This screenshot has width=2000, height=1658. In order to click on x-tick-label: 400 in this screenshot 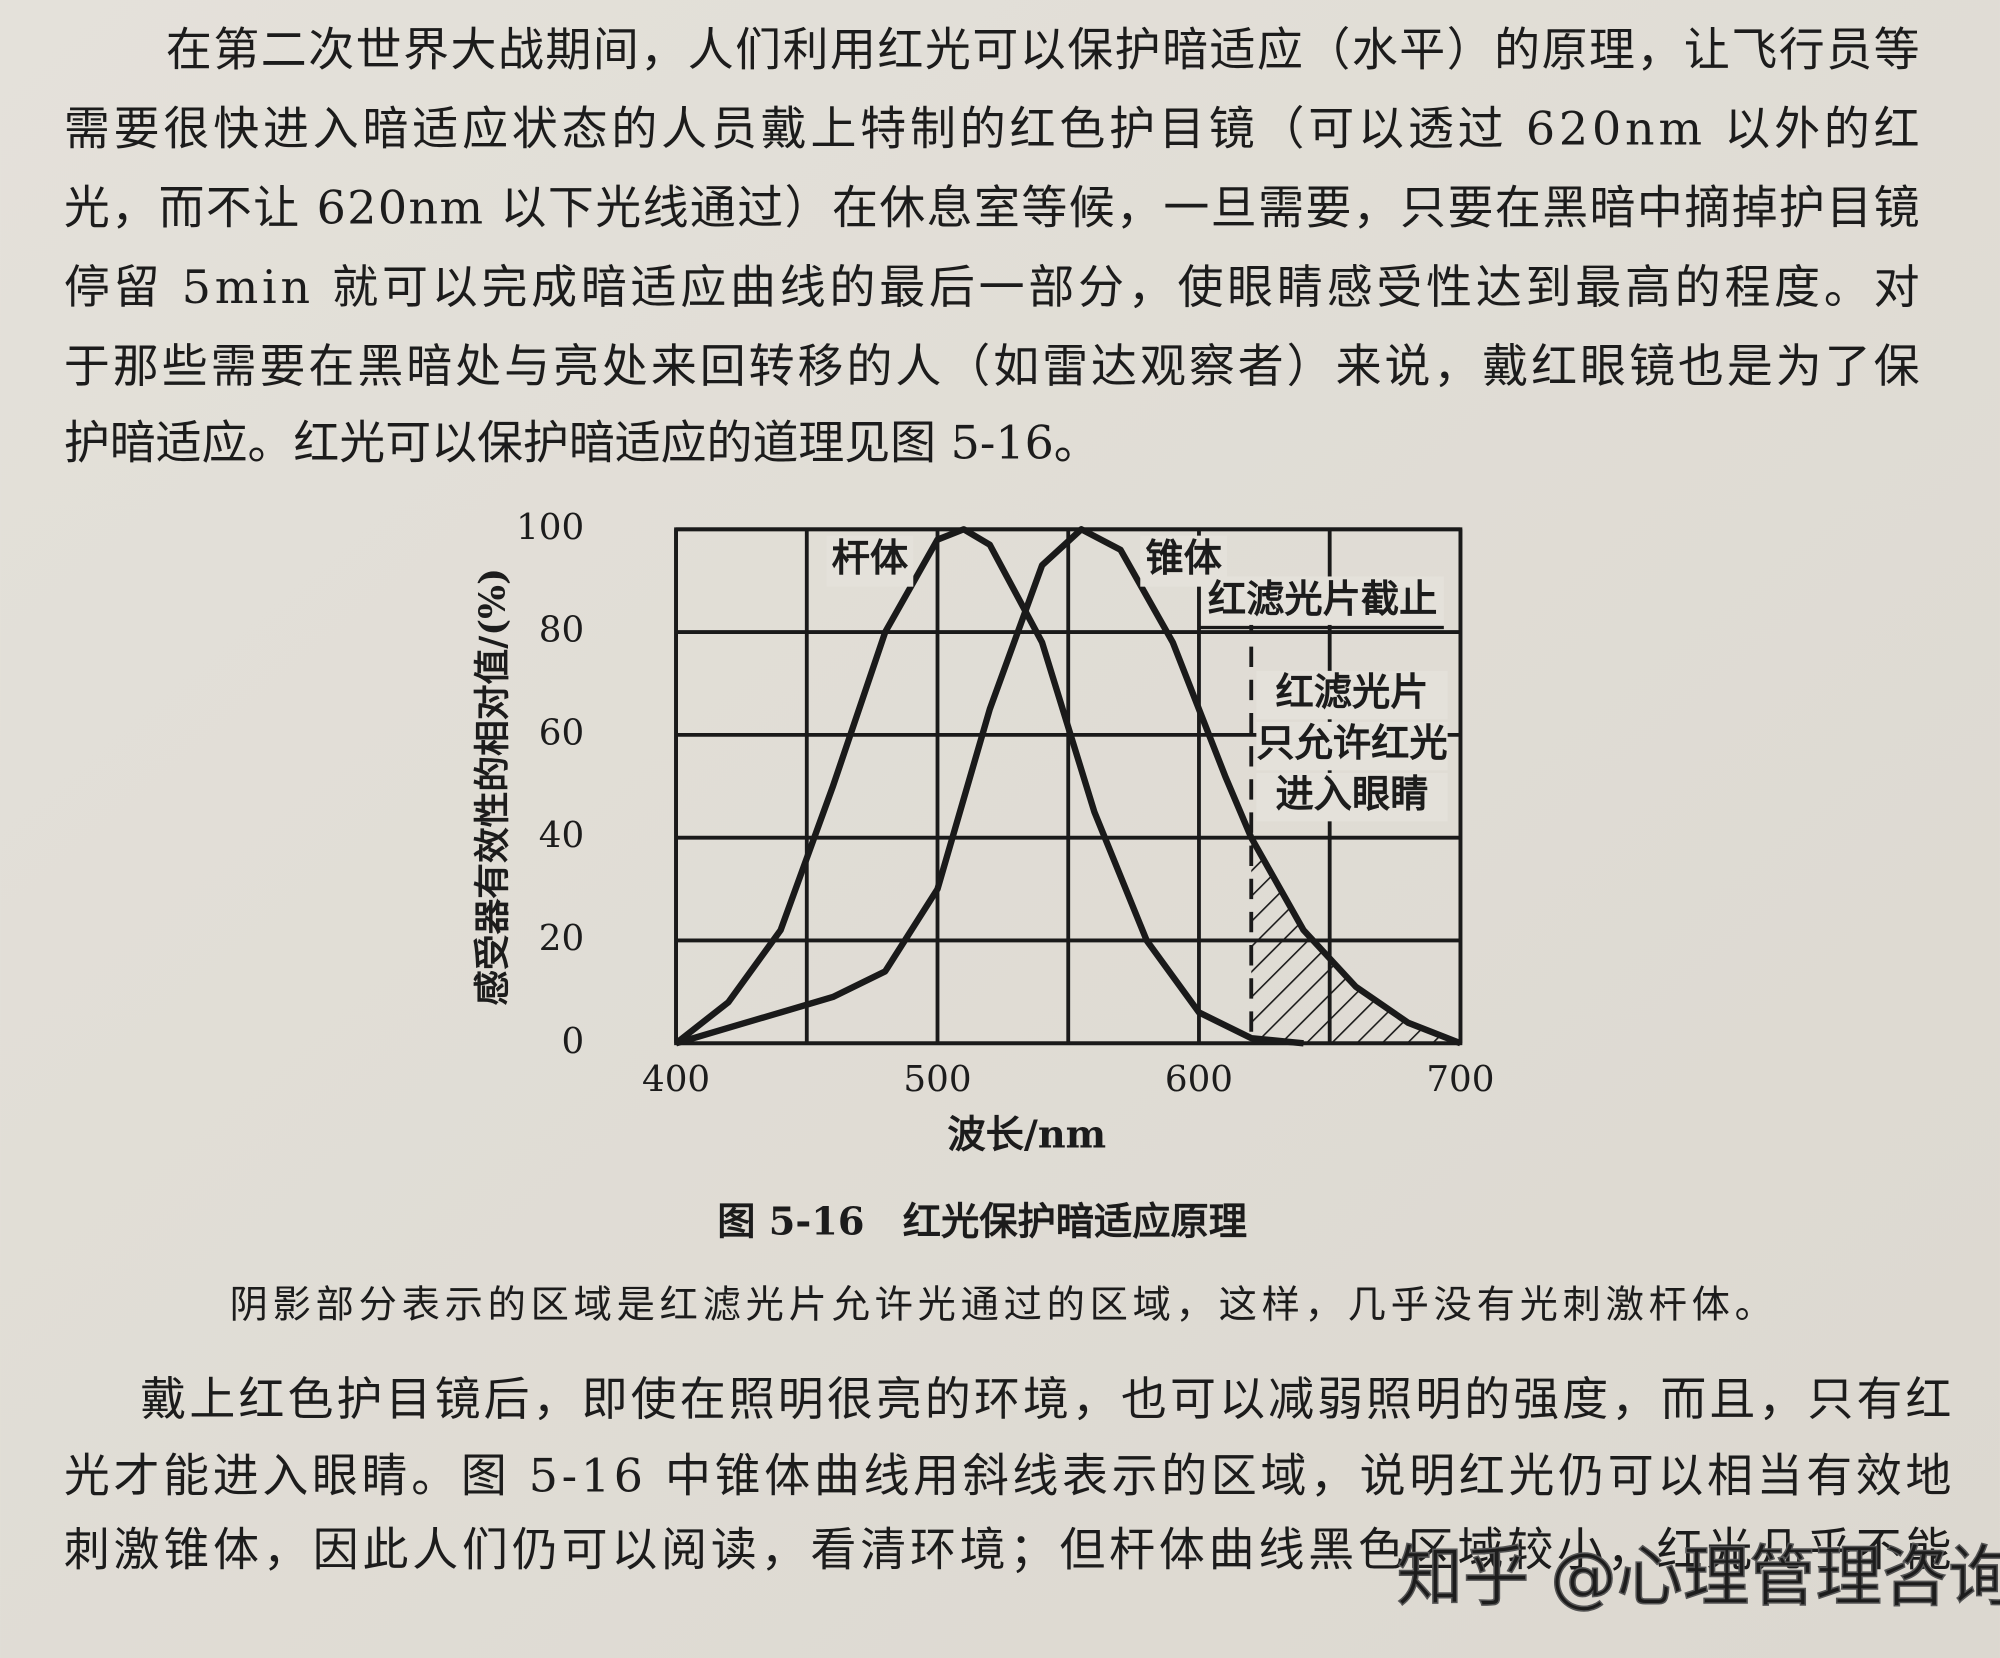, I will do `click(676, 1079)`.